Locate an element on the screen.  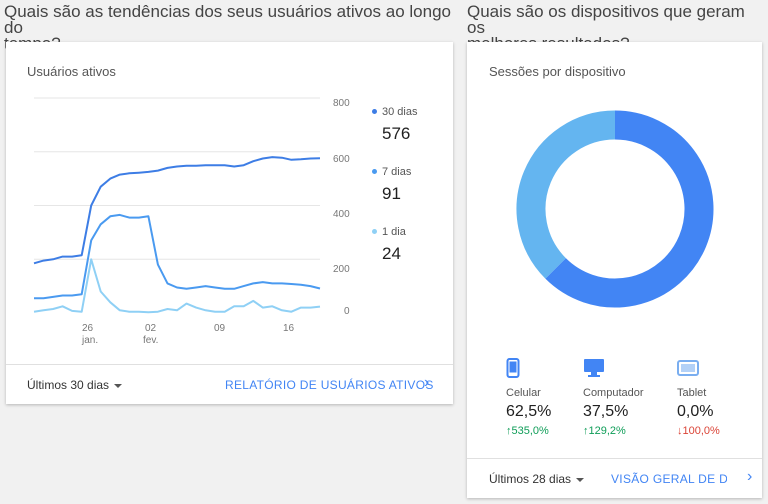
donut-slice-celular is located at coordinates (629, 209).